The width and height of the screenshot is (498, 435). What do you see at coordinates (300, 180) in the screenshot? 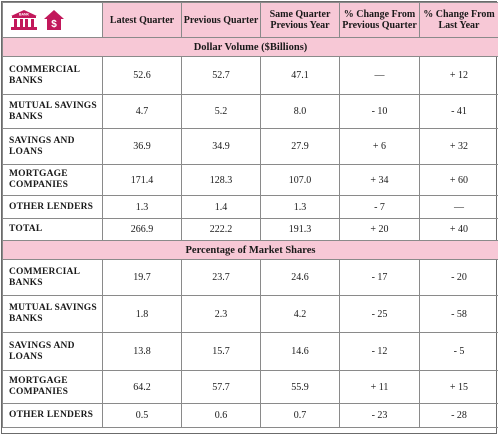
I see `cell-same-quarter-previous-year: 107.0` at bounding box center [300, 180].